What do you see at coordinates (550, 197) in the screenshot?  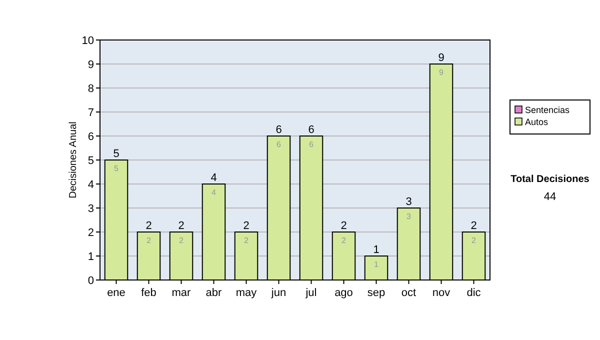 I see `text: 44` at bounding box center [550, 197].